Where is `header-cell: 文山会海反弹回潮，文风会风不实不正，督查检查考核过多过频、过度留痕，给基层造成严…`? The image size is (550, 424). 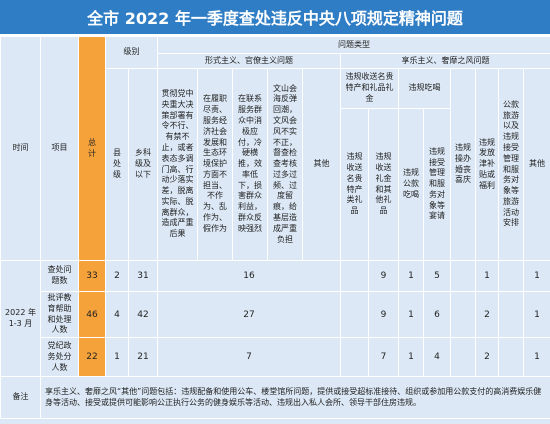 header-cell: 文山会海反弹回潮，文风会风不实不正，督查检查考核过多过频、过度留痕，给基层造成严… is located at coordinates (285, 164).